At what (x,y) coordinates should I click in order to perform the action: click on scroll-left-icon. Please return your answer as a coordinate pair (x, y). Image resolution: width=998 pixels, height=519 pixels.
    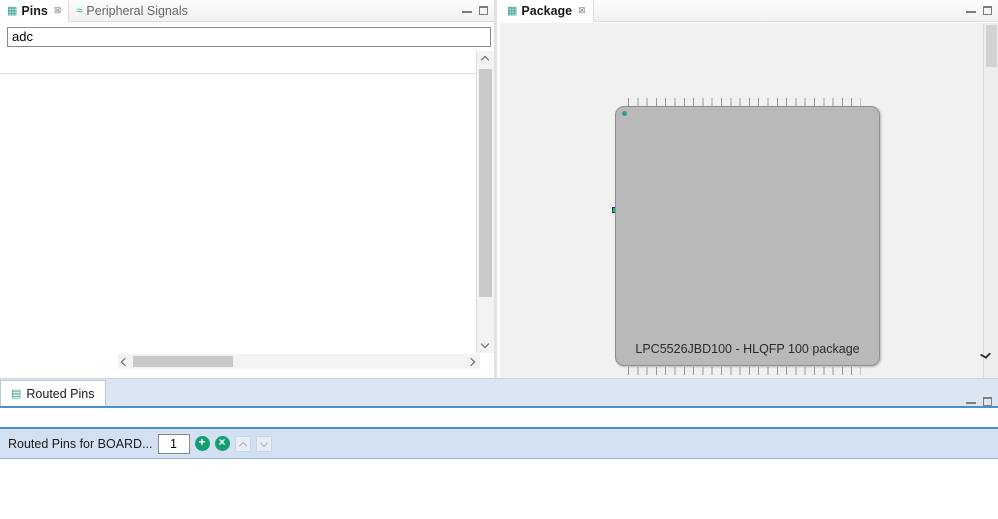
    Looking at the image, I should click on (125, 361).